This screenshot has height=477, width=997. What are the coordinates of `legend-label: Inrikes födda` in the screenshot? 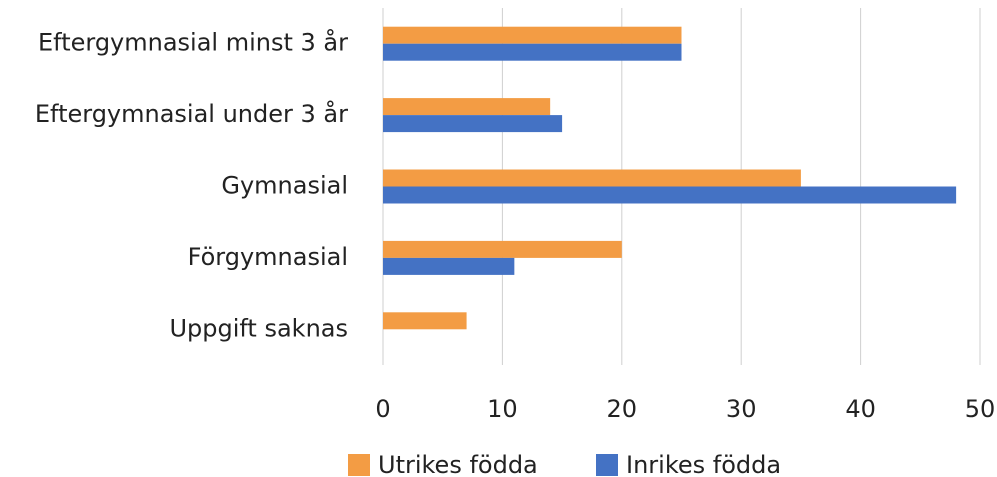 It's located at (703, 464).